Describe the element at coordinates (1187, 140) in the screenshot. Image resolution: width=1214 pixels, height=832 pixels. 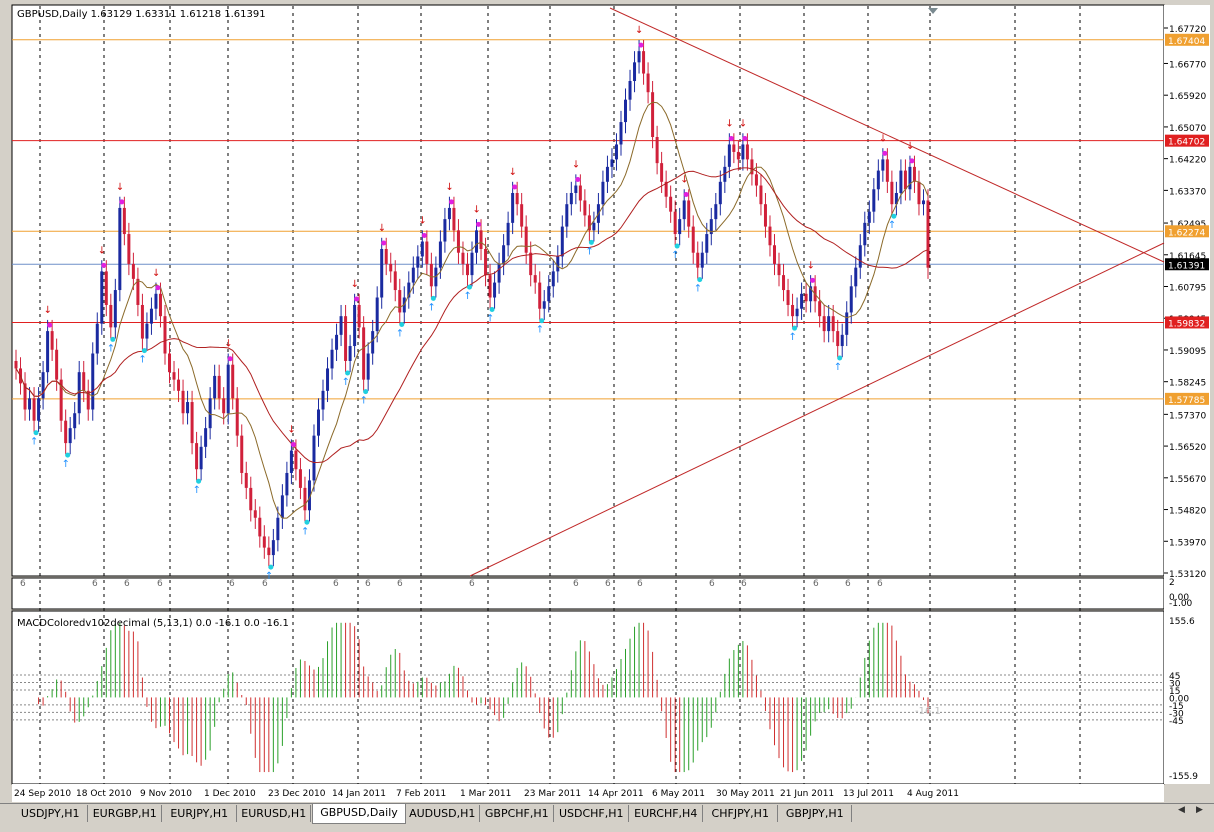
I see `level-tag` at that location.